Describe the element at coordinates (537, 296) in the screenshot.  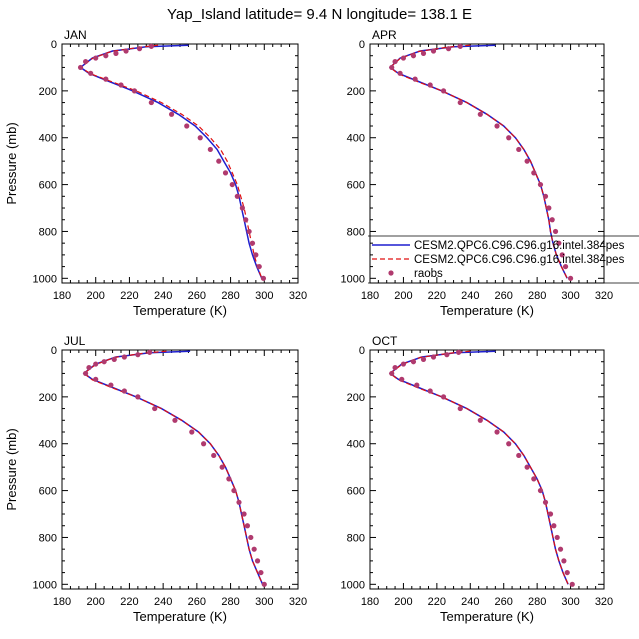
I see `x-tick-label: 280` at that location.